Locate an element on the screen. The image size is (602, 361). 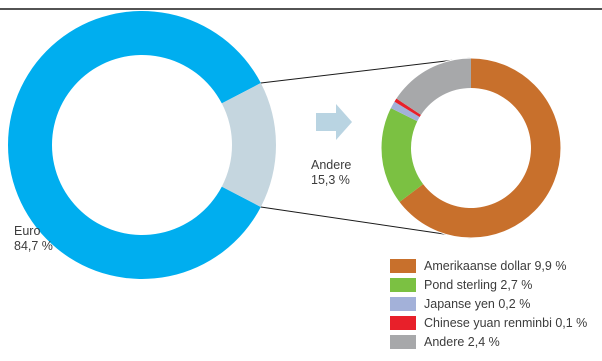
breakdown-slice-pond-sterling is located at coordinates (402, 155).